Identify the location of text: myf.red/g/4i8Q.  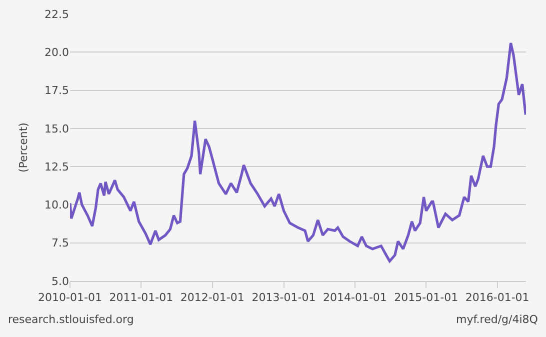
(497, 319).